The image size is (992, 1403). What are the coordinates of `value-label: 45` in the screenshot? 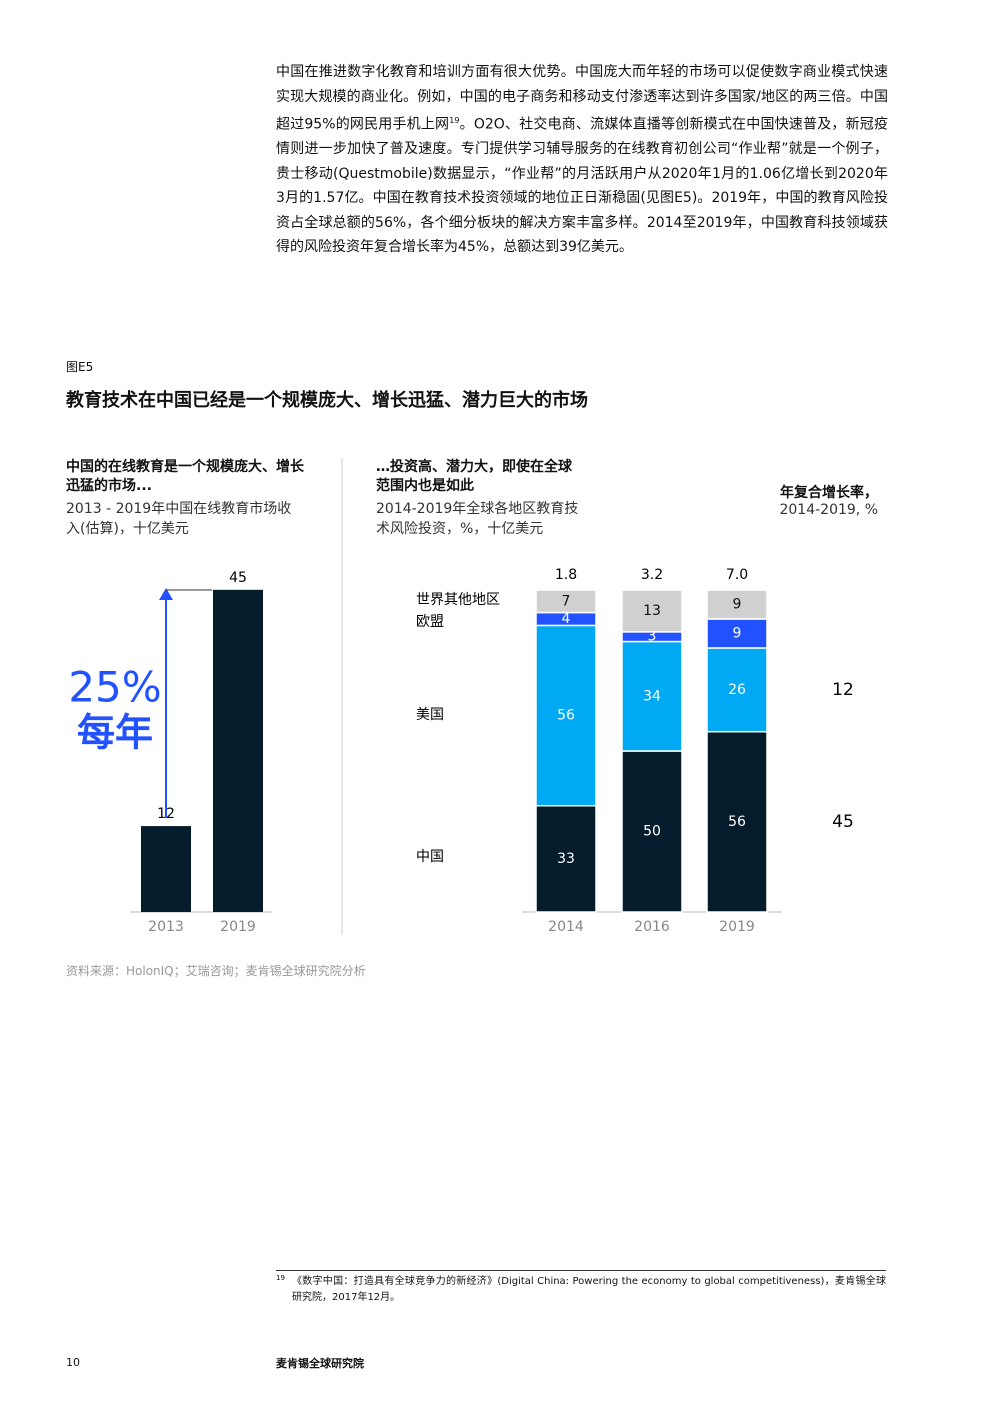 It's located at (238, 578).